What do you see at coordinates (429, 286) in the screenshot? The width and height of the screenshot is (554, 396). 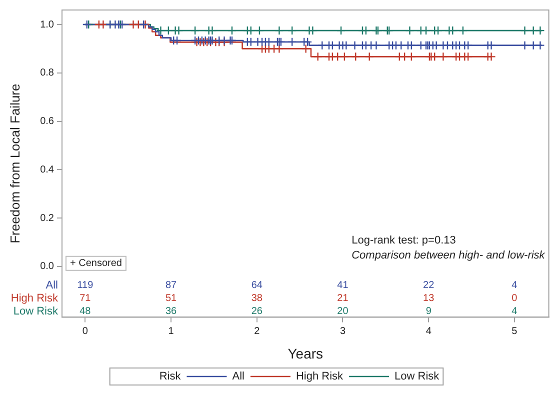 I see `annotation: 22` at bounding box center [429, 286].